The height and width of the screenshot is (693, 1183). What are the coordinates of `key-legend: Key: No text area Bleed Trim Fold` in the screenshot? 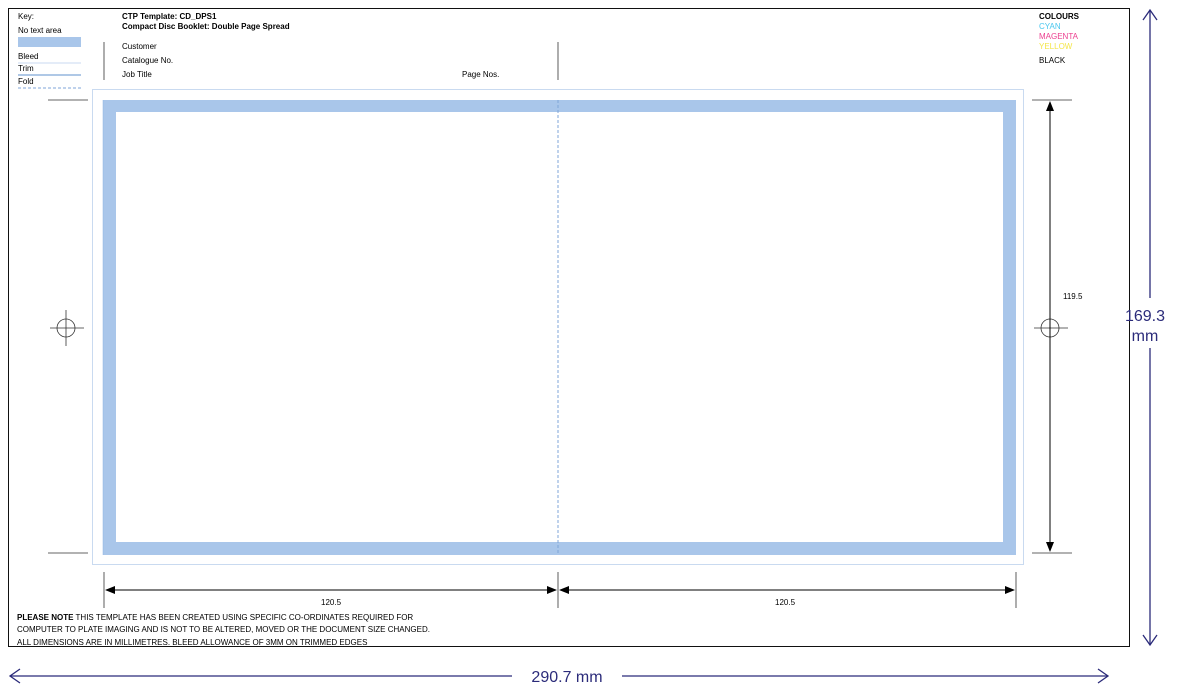 It's located at (49, 50).